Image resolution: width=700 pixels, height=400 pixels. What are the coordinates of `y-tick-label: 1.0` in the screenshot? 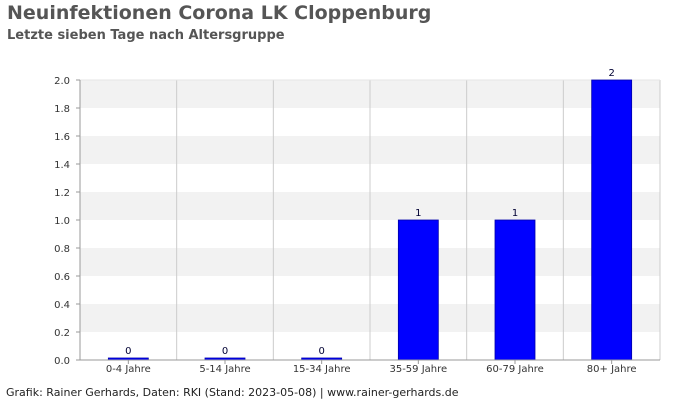 It's located at (62, 221).